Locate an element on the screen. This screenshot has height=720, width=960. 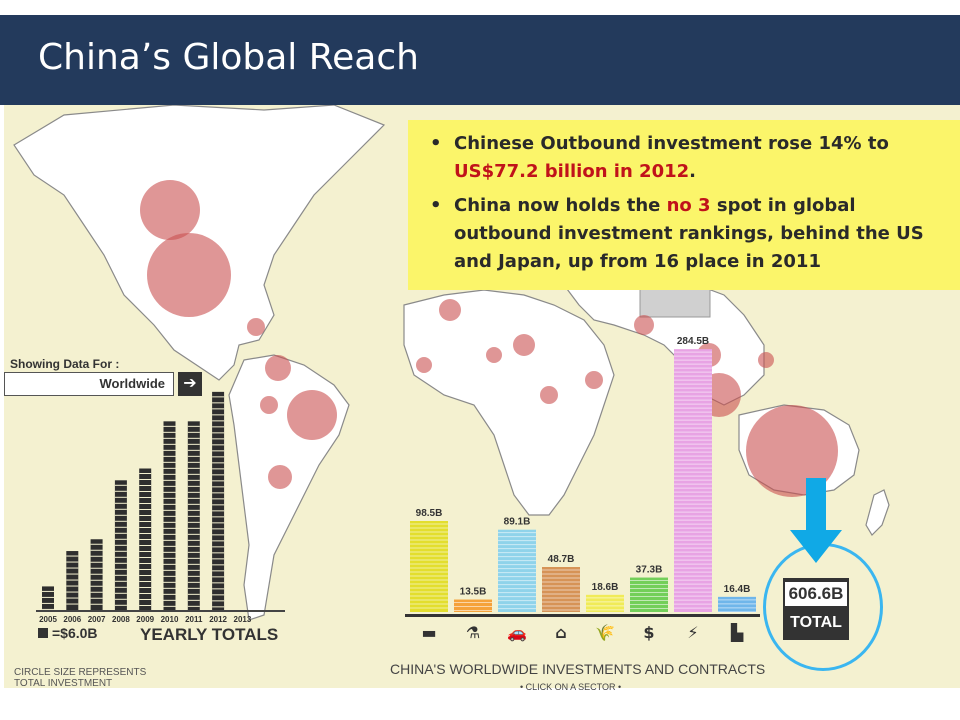
callout-highlight-1: US$77.2 billion in 2012 is located at coordinates (572, 171).